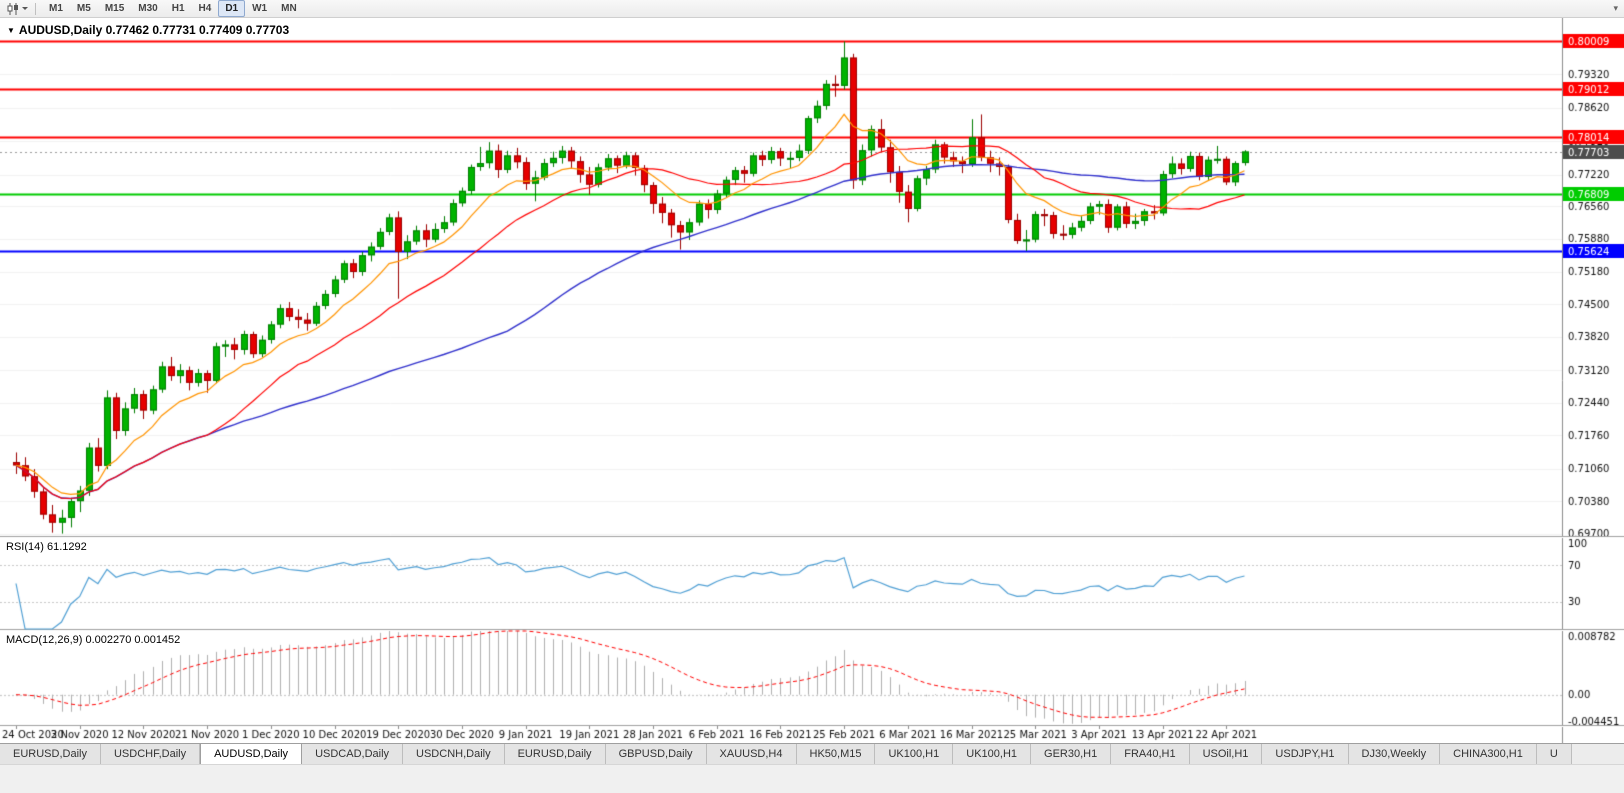  What do you see at coordinates (1394, 754) in the screenshot?
I see `chart-tab-15: DJ30,Weekly` at bounding box center [1394, 754].